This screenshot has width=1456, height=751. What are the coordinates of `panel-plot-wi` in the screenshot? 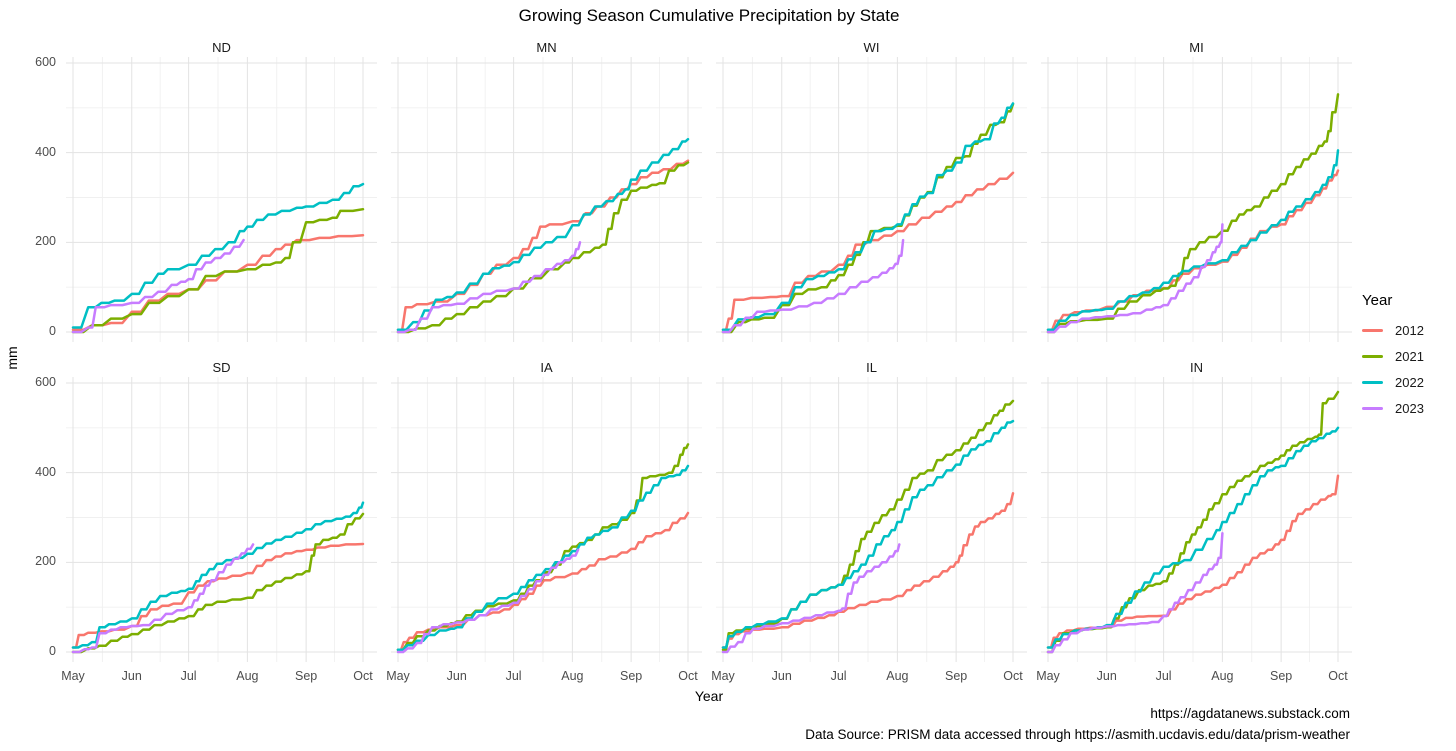 It's located at (871, 199).